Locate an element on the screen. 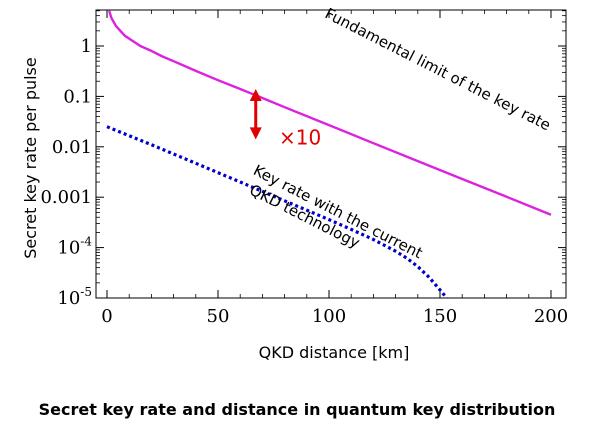 The height and width of the screenshot is (431, 594). factor-arrow-head-up is located at coordinates (255, 95).